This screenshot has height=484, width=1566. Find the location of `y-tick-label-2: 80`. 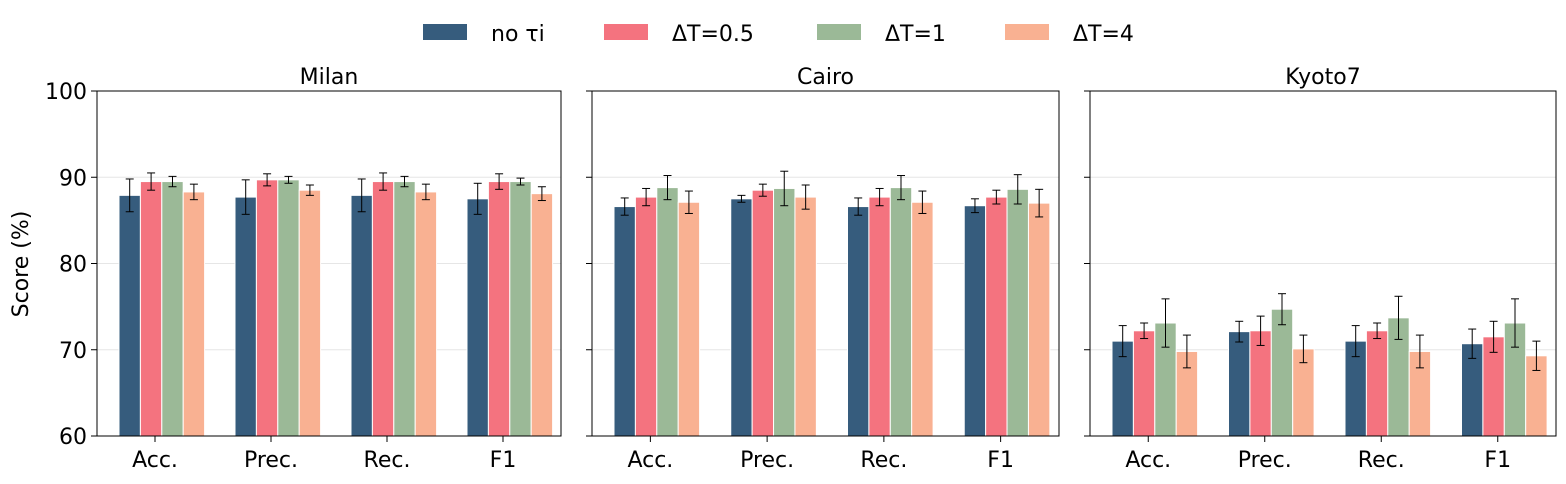

y-tick-label-2: 80 is located at coordinates (73, 265).